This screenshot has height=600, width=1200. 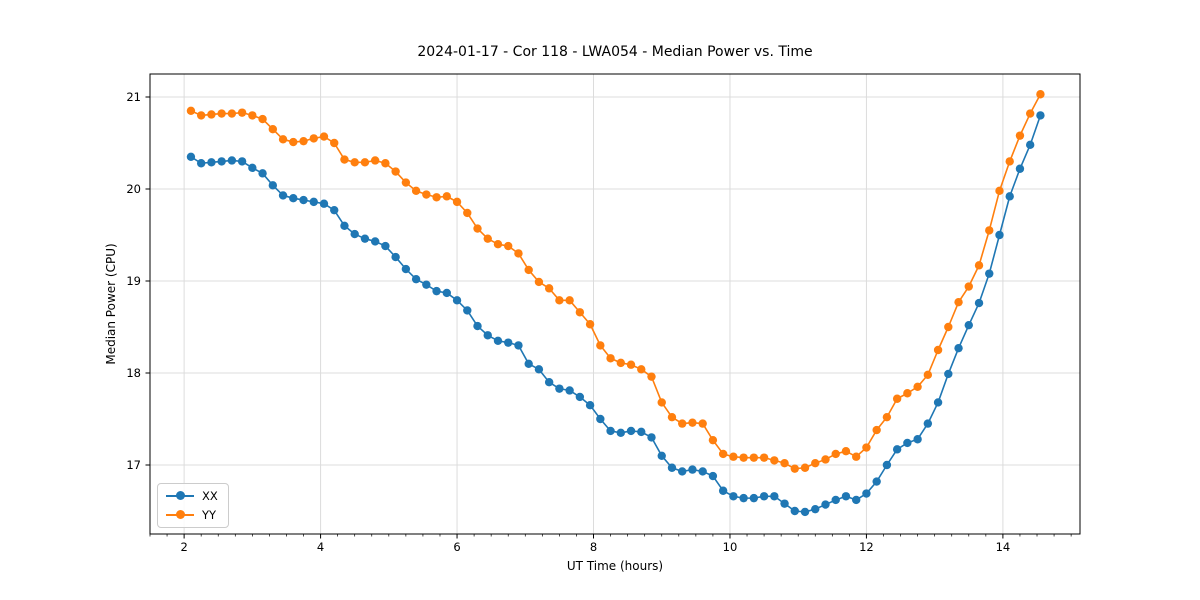 I want to click on legend-dot-yy-icon, so click(x=180, y=514).